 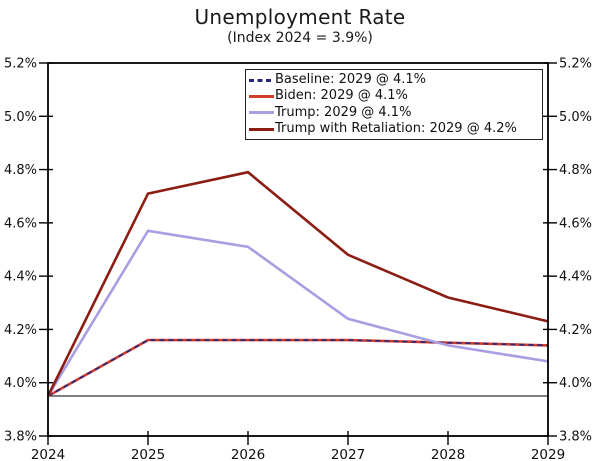 I want to click on legend-label-baseline: Baseline: 2029 @ 4.1%, so click(x=351, y=80).